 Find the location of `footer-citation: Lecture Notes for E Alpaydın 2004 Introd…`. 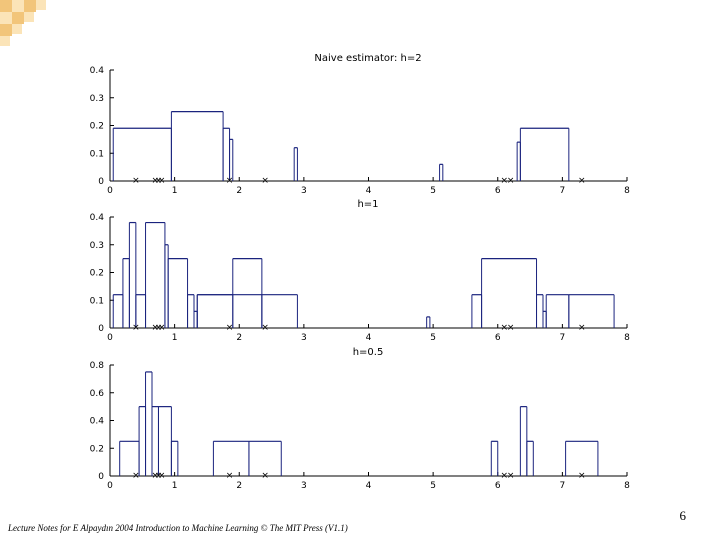

footer-citation: Lecture Notes for E Alpaydın 2004 Introd… is located at coordinates (178, 528).